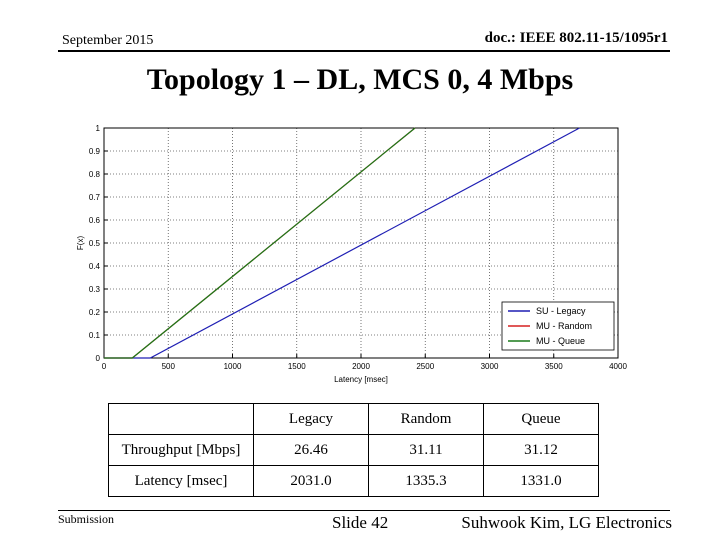 The image size is (720, 540). I want to click on legend-label: SU - Legacy, so click(561, 311).